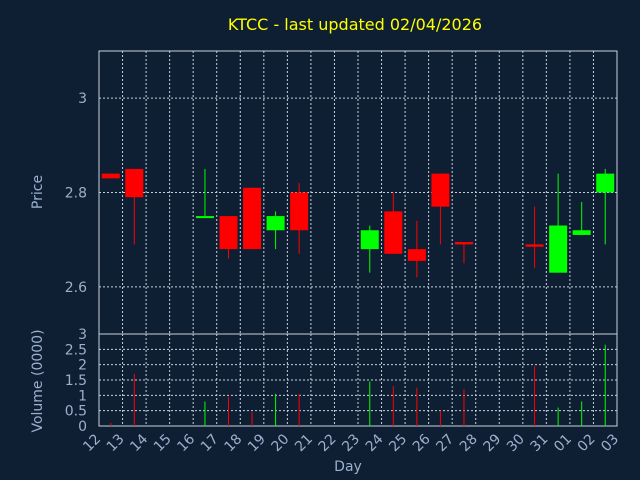 The image size is (640, 480). I want to click on volume-y-tick-label: 1.5, so click(76, 381).